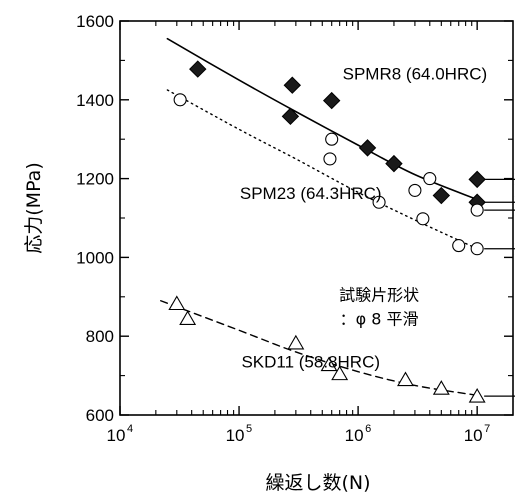  I want to click on annotation-spmr8: SPMR8 (64.0HRC), so click(415, 73).